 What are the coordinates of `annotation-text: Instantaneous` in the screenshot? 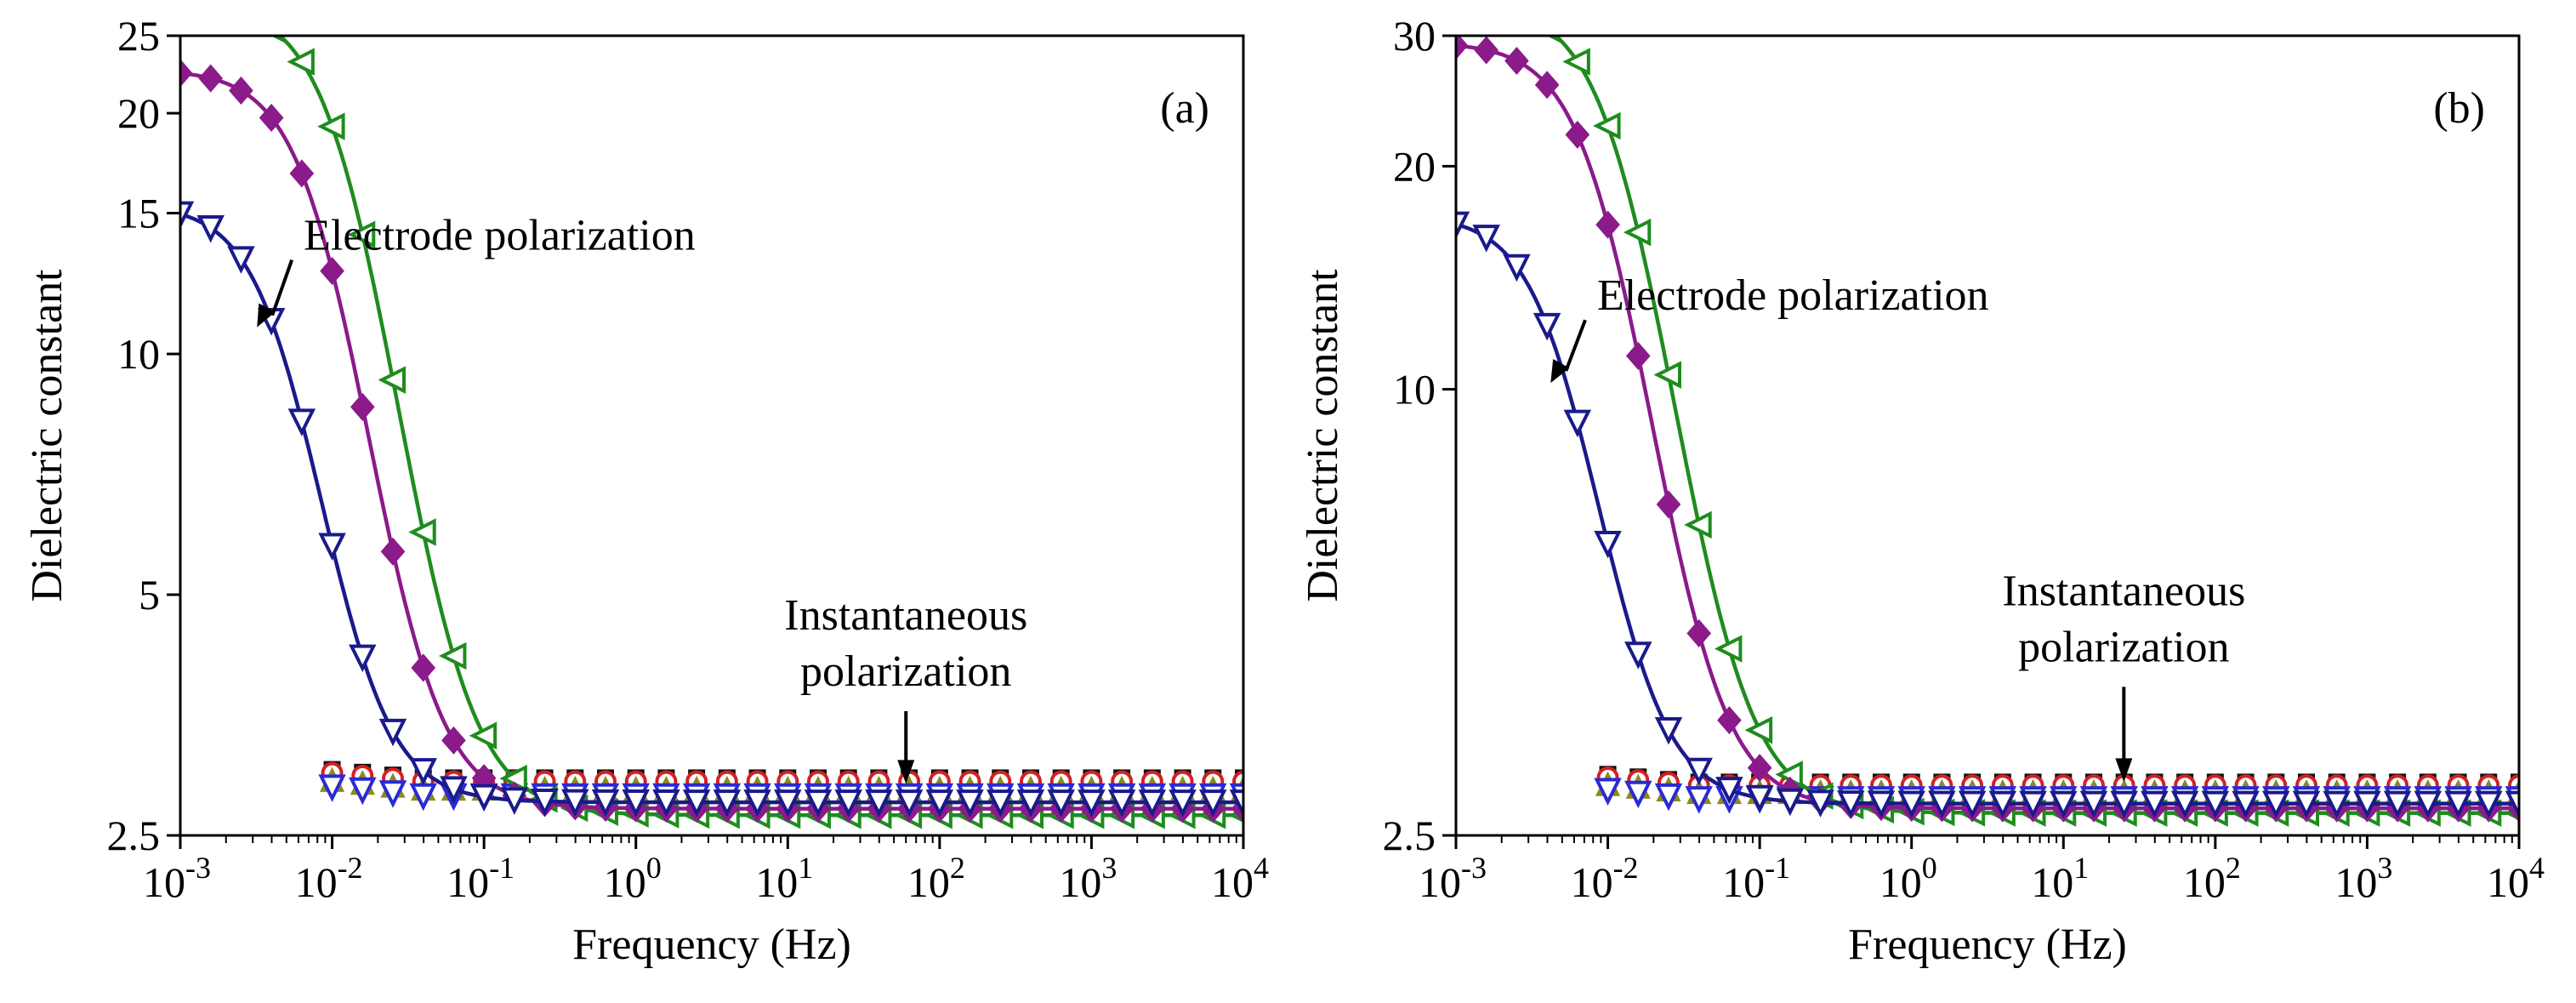 It's located at (2123, 591).